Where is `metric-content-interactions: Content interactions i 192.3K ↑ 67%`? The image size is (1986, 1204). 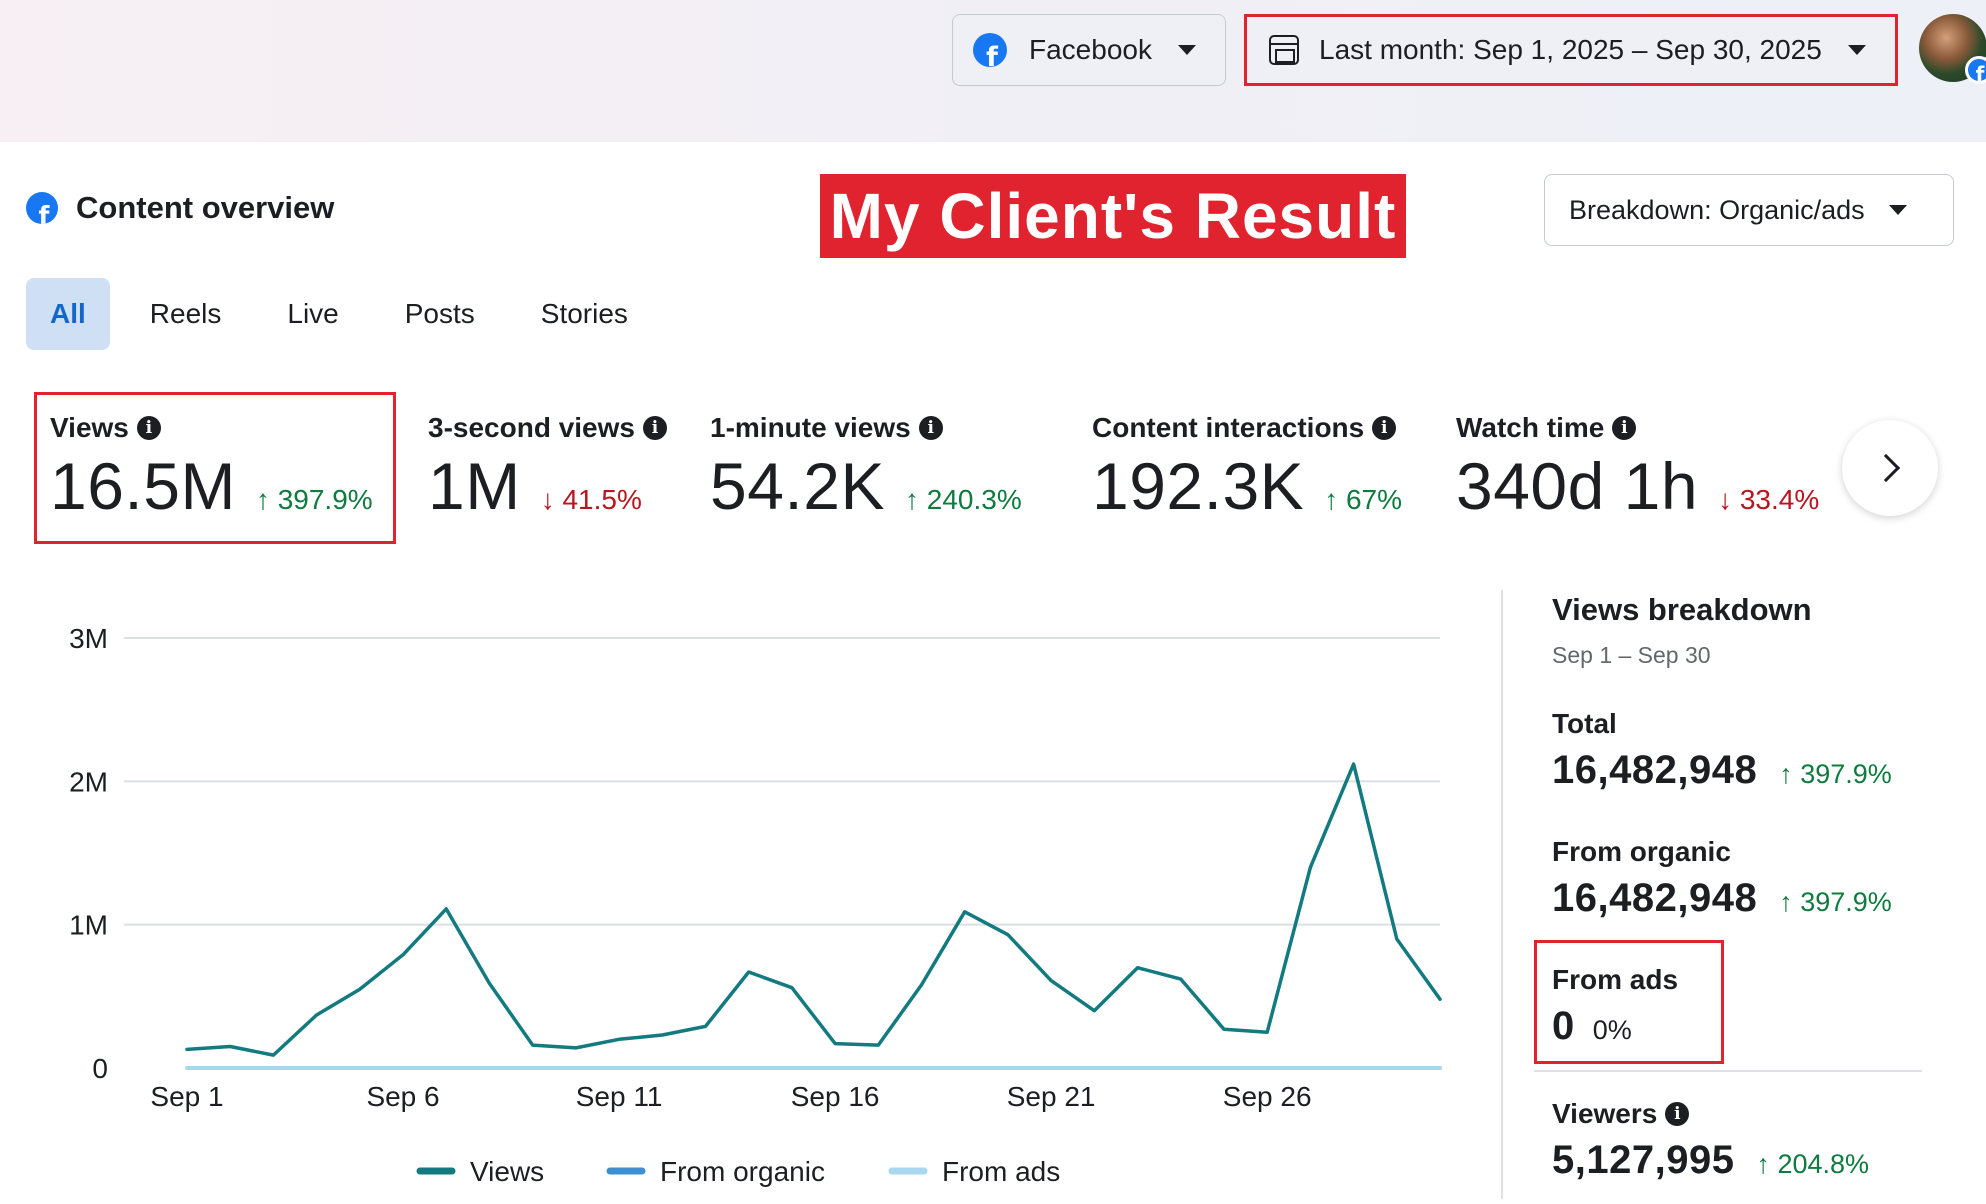
metric-content-interactions: Content interactions i 192.3K ↑ 67% is located at coordinates (1247, 457).